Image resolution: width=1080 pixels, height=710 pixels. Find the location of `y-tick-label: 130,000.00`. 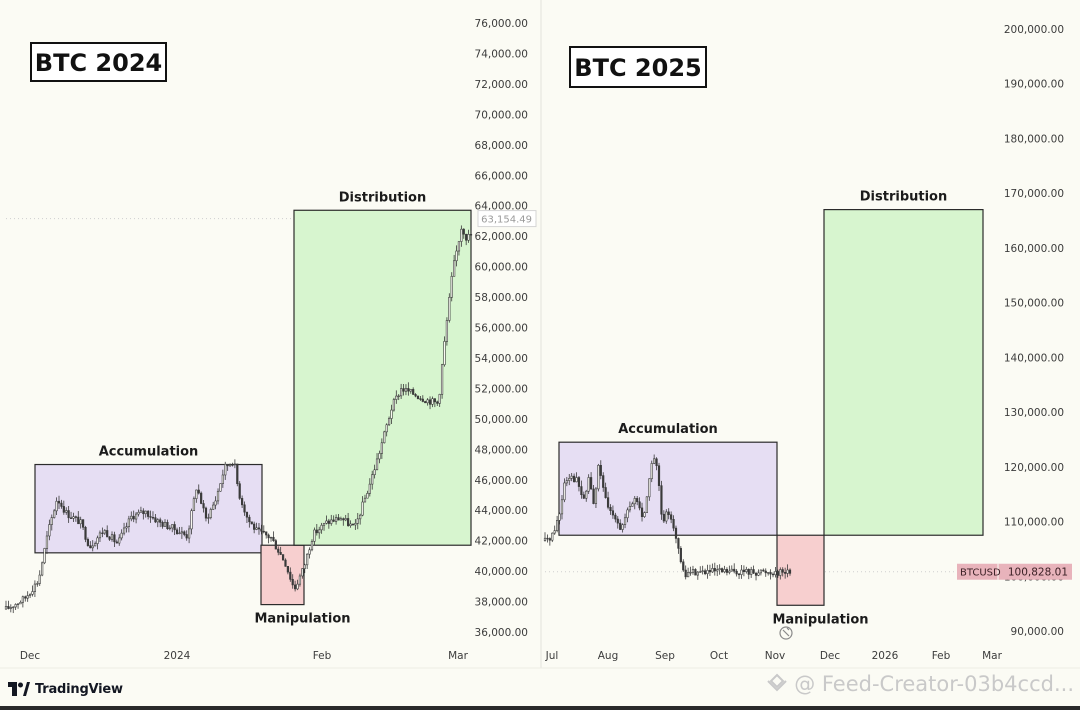

y-tick-label: 130,000.00 is located at coordinates (1034, 413).